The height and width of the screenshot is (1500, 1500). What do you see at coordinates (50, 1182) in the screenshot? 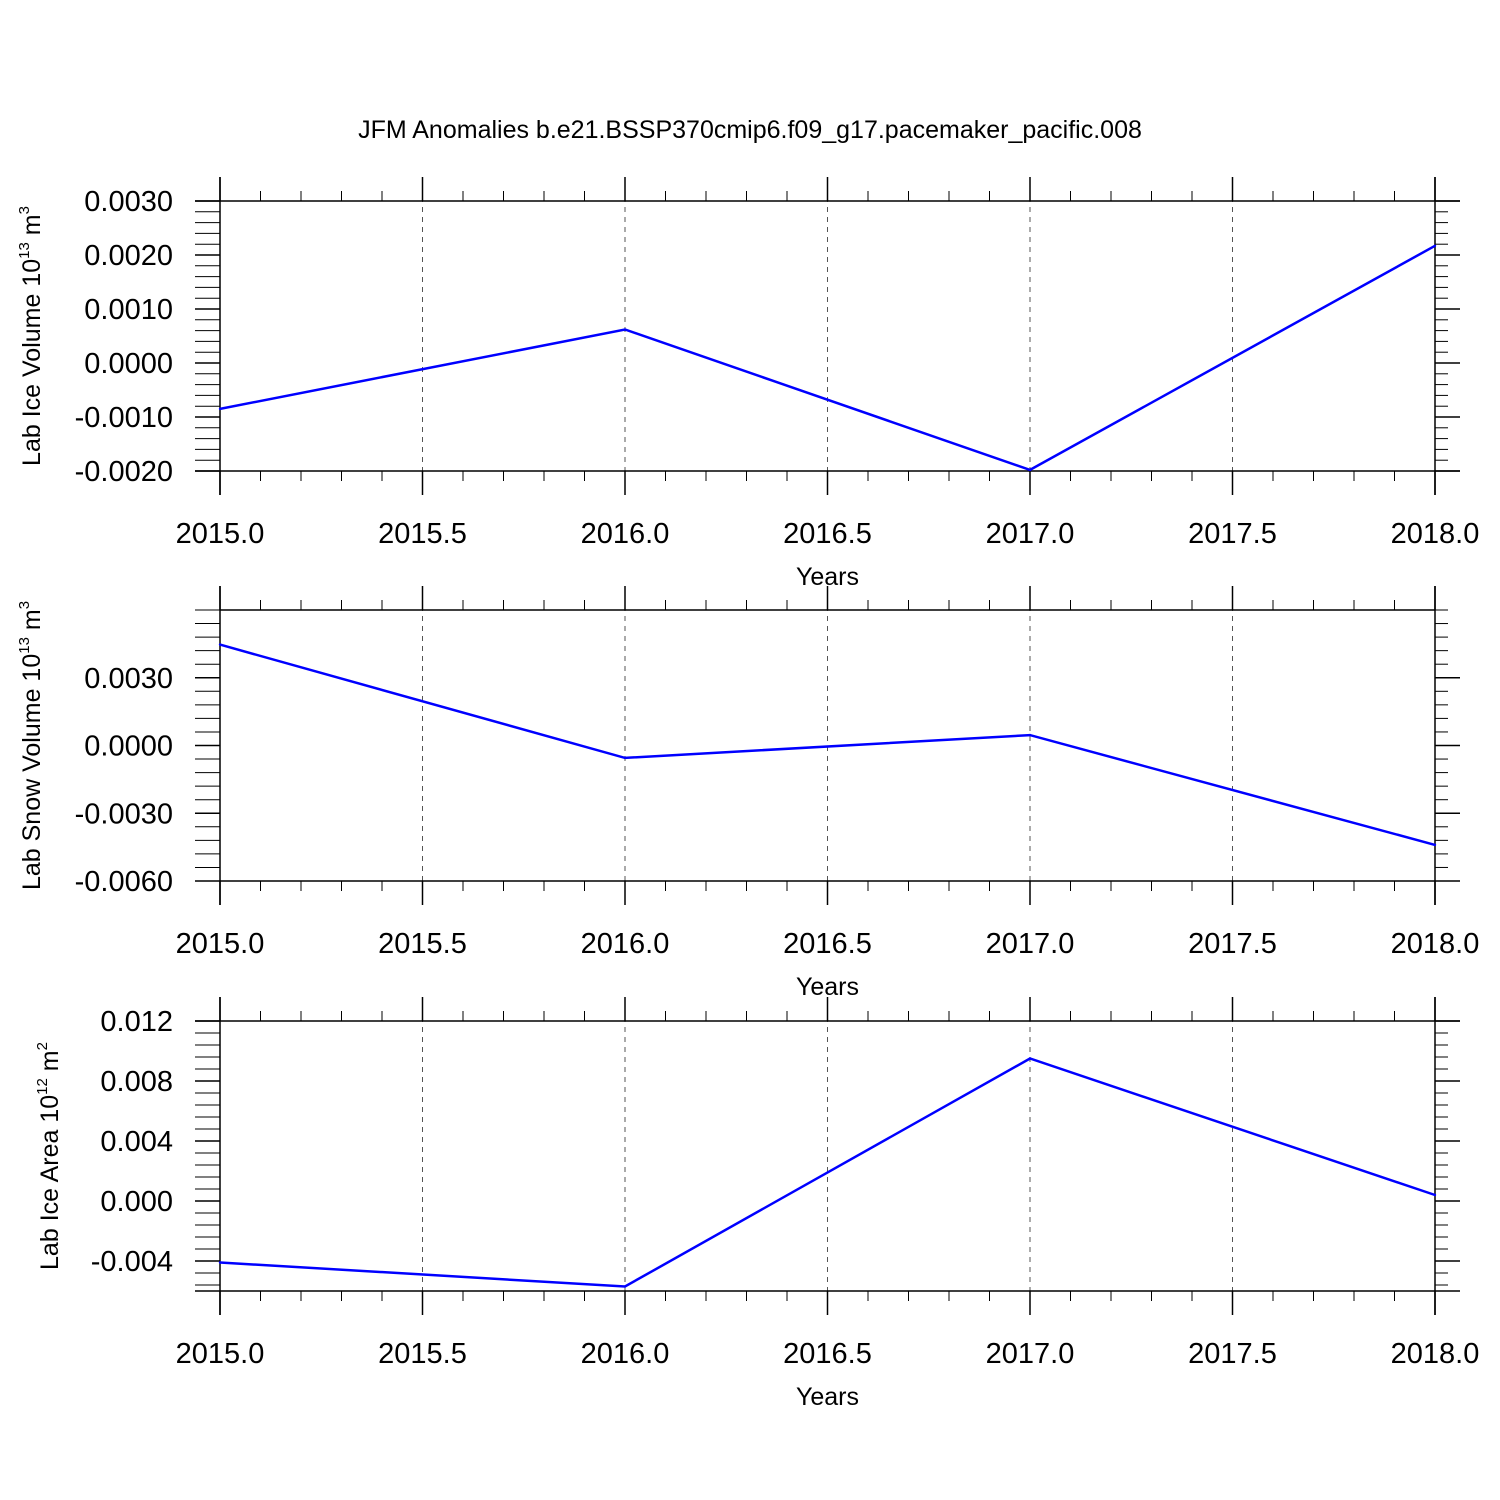
I see `y-axis-label-main: Lab Ice Area 10` at bounding box center [50, 1182].